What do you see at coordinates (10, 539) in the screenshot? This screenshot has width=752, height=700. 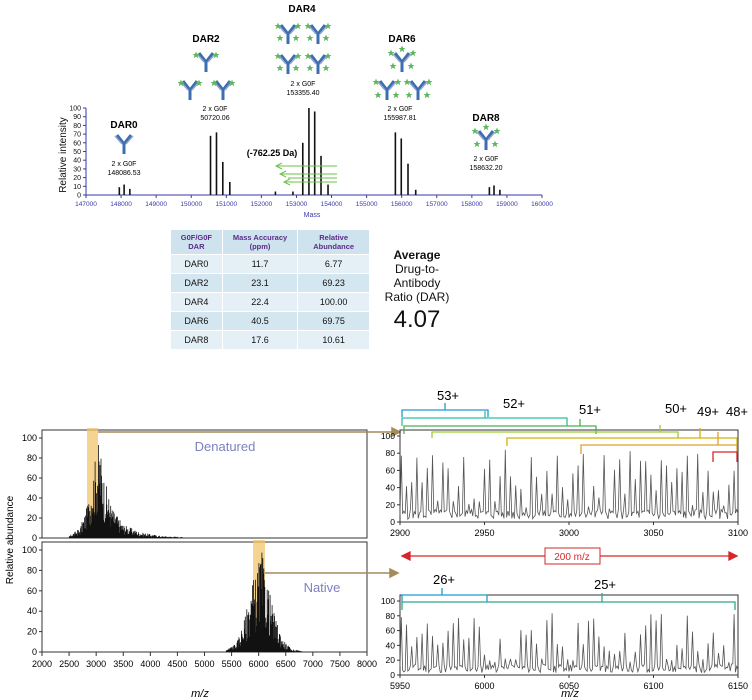 I see `left-y-label: Relative abundance` at bounding box center [10, 539].